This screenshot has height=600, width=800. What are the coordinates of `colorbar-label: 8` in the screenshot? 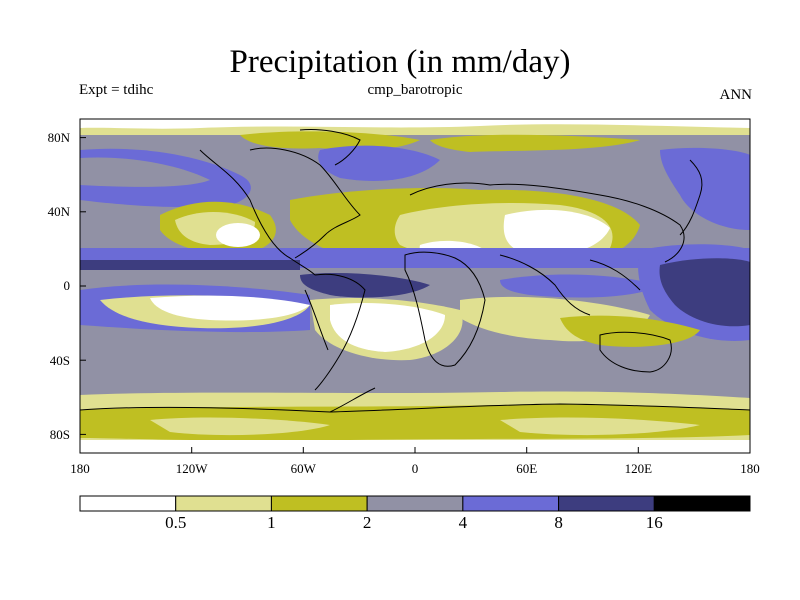 It's located at (558, 522).